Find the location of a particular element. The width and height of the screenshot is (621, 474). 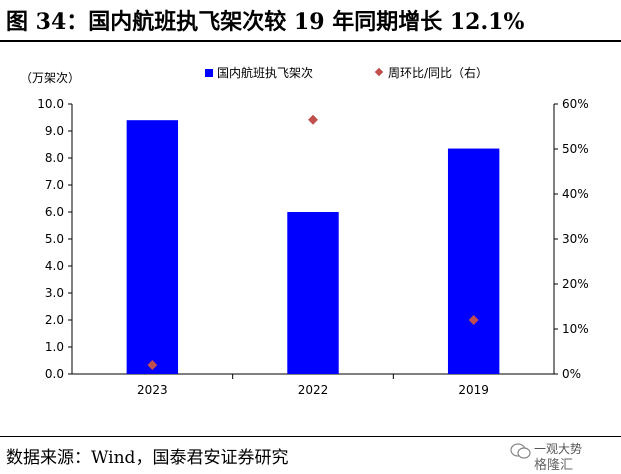

watermark: 一观大势 格隆汇 is located at coordinates (564, 455).